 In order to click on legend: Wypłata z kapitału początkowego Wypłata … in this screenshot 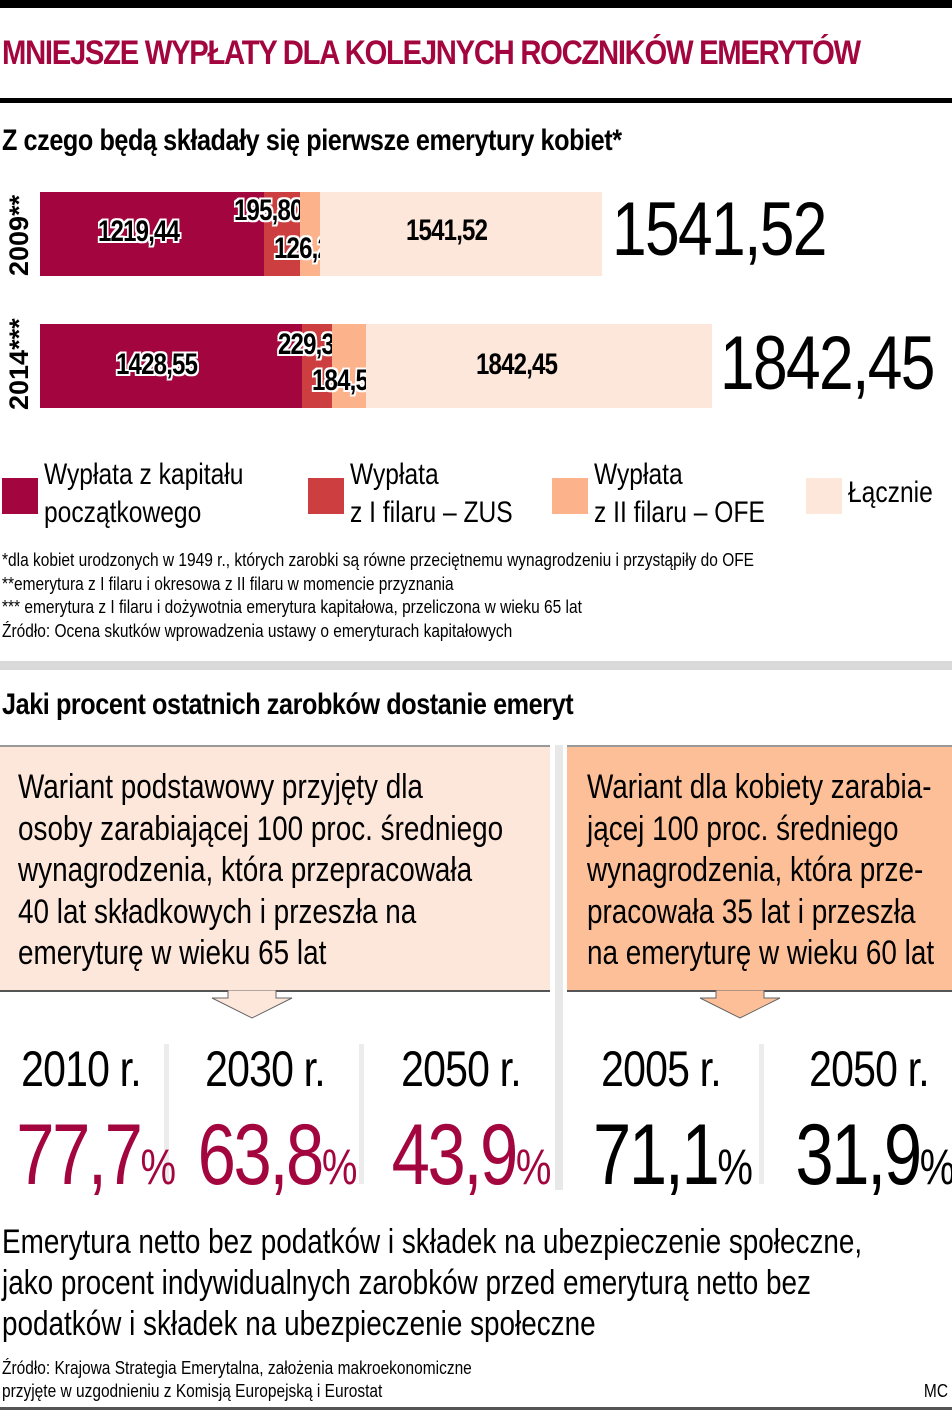, I will do `click(476, 496)`.